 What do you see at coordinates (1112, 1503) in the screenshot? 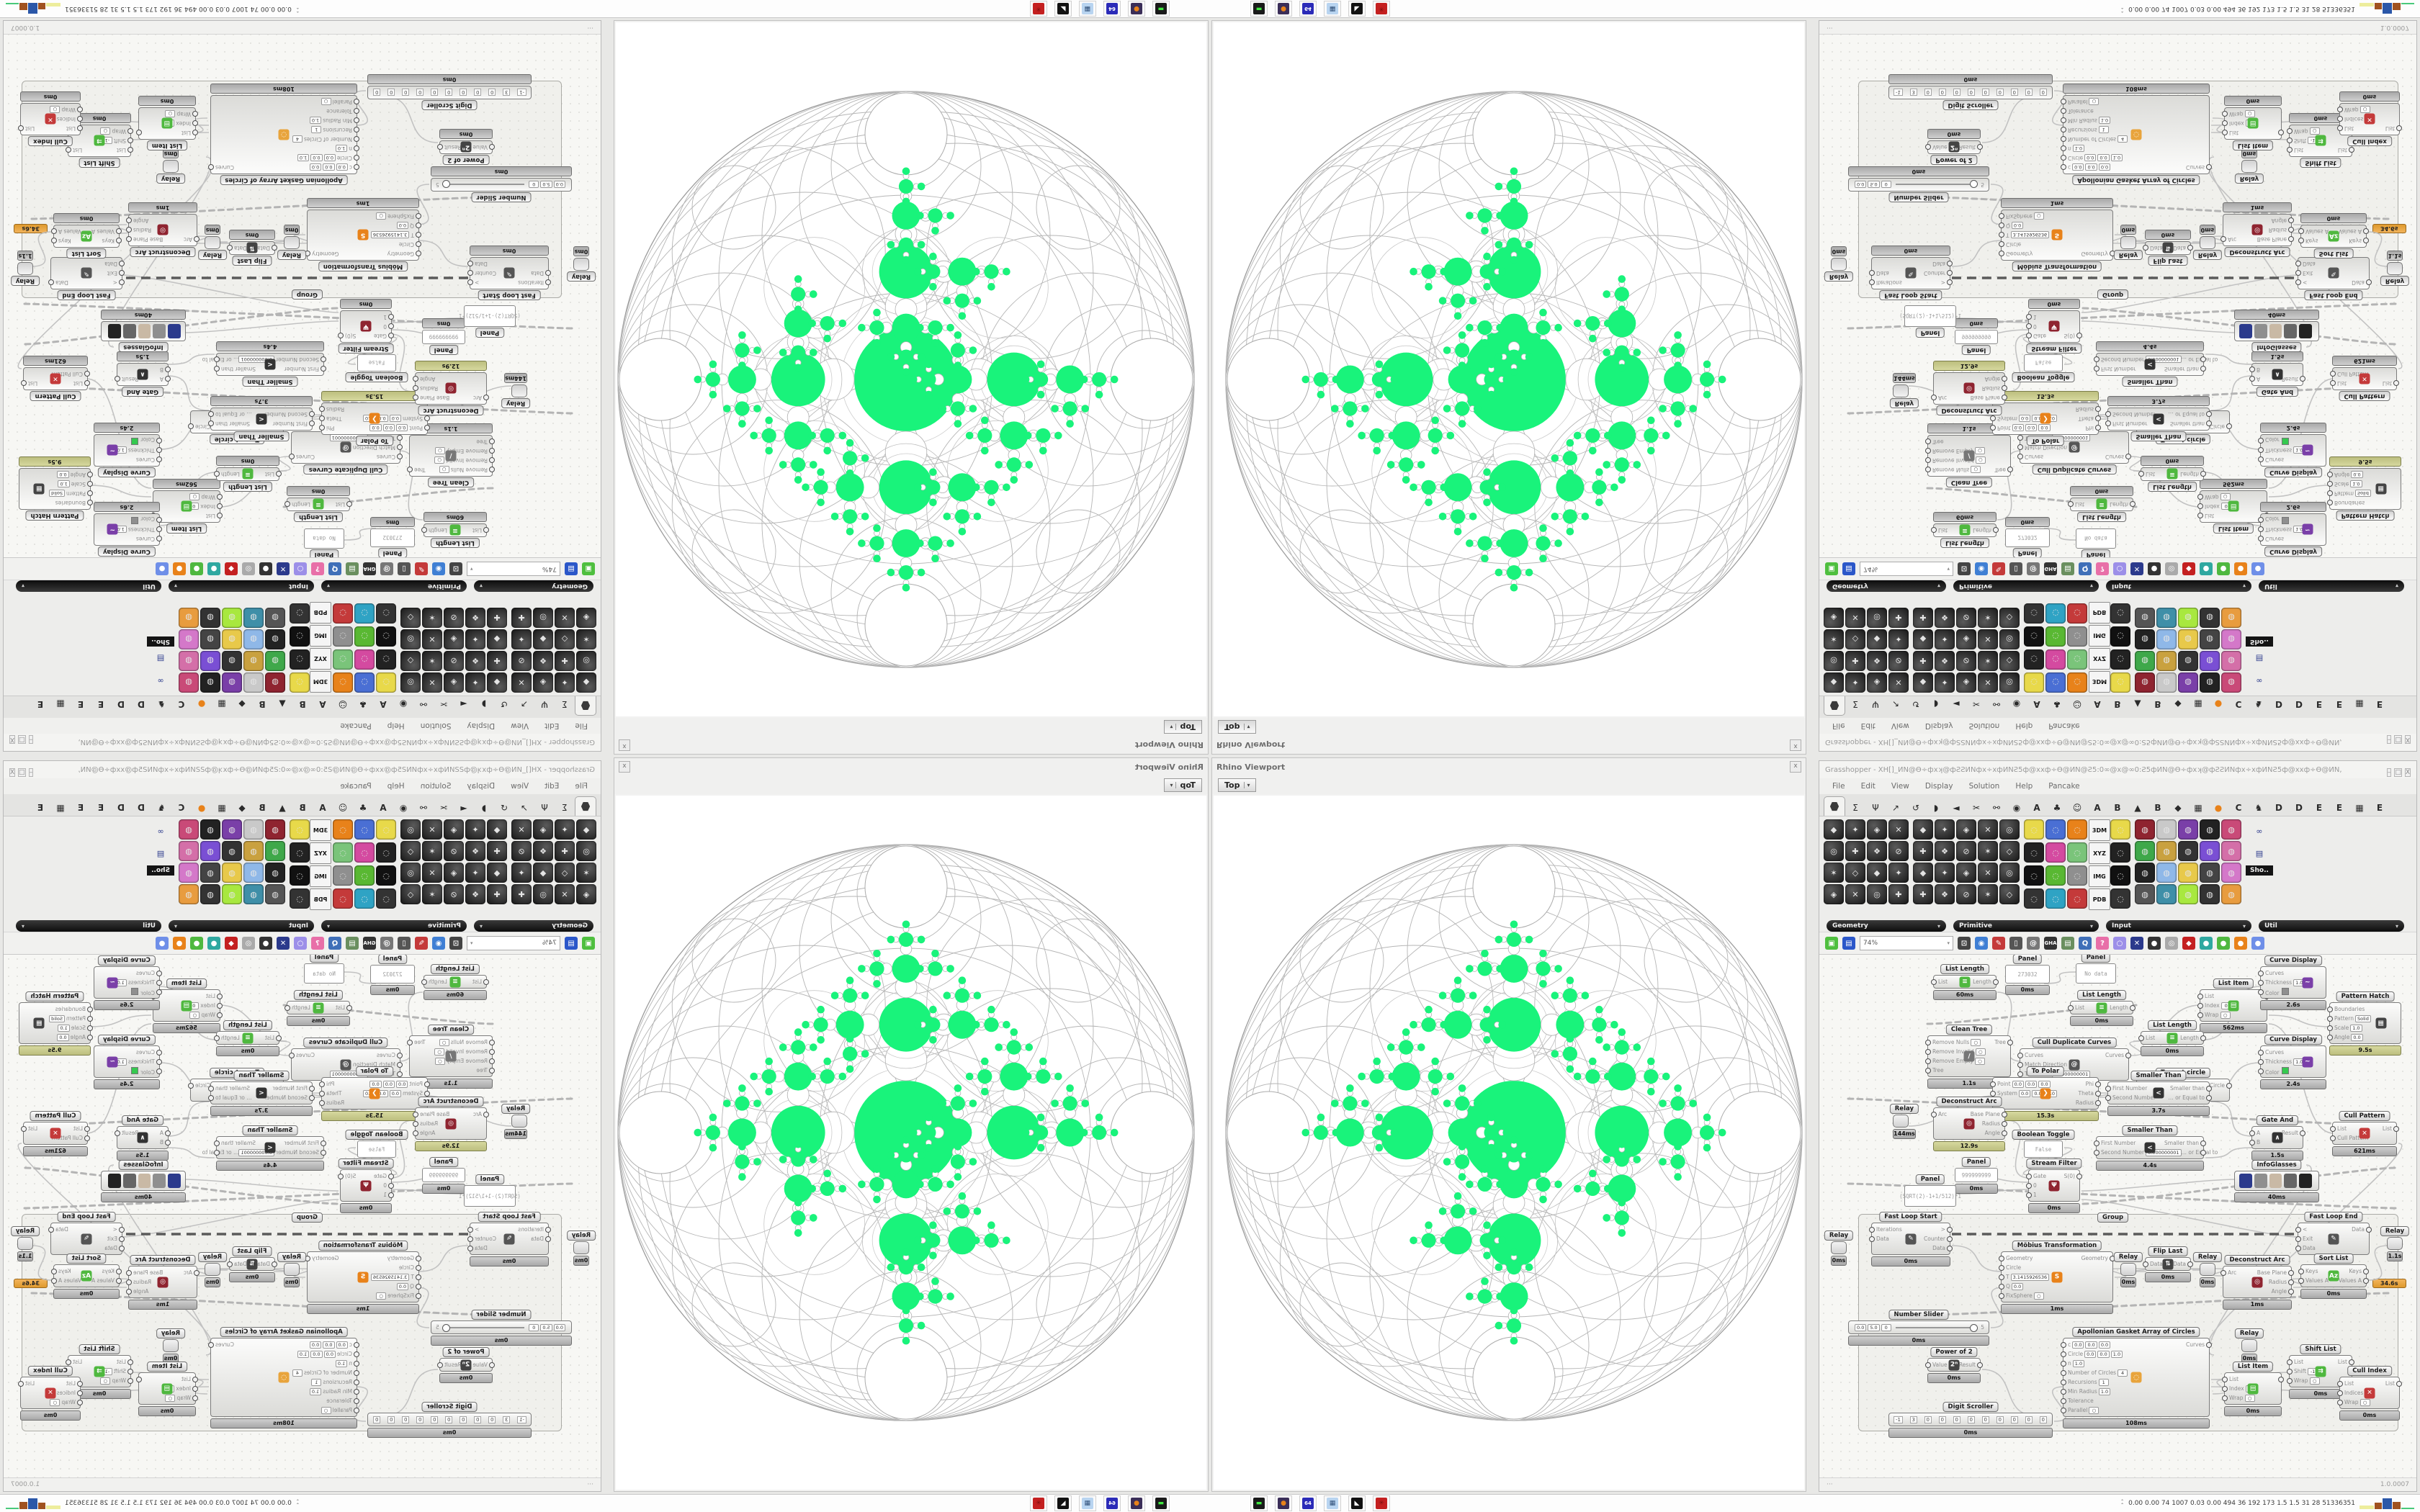
I see `c64-floppy-icon: 64` at bounding box center [1112, 1503].